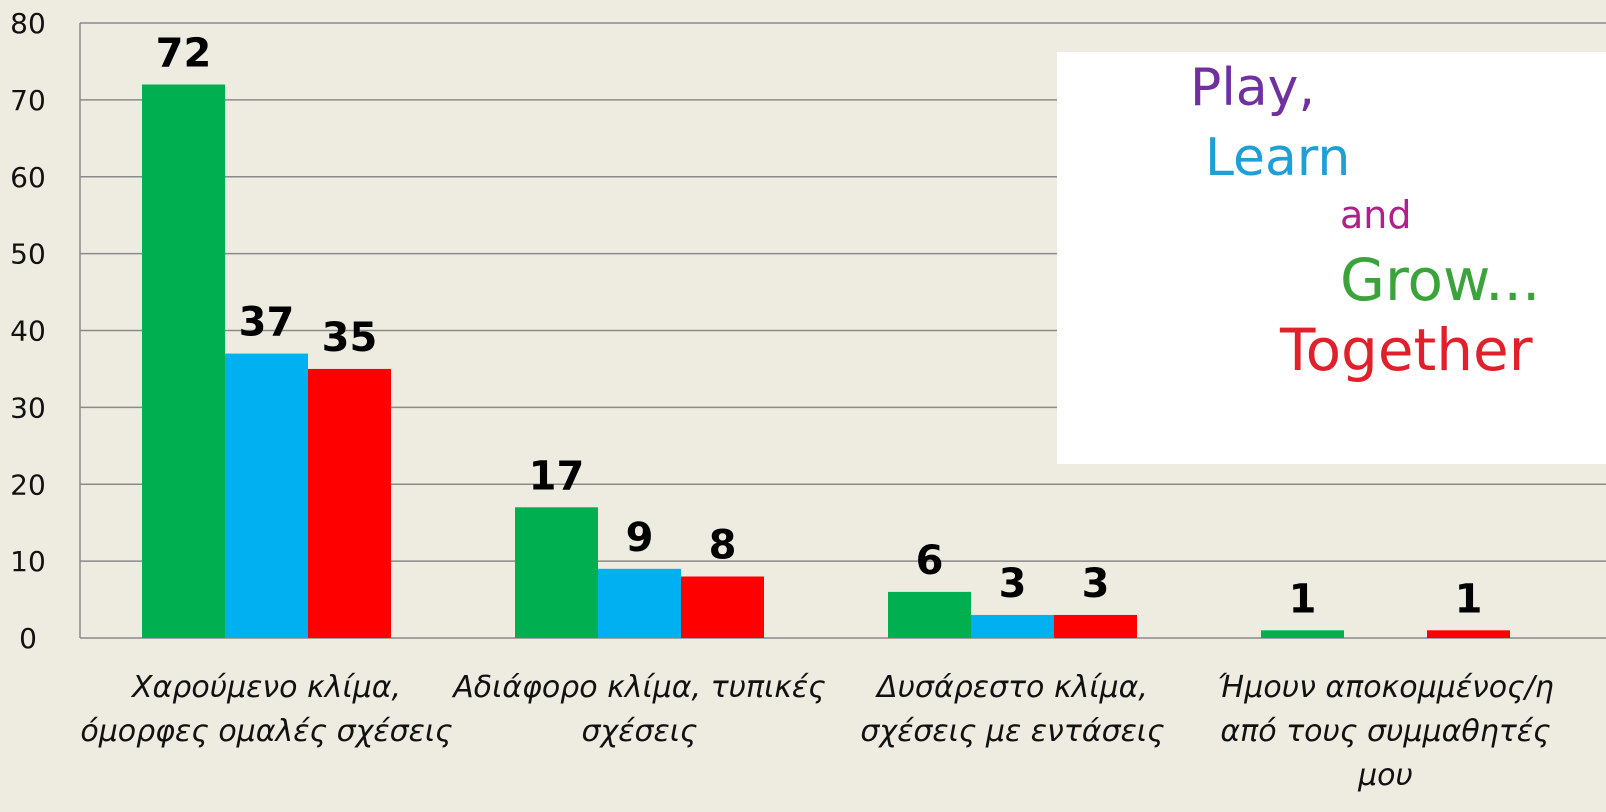  What do you see at coordinates (28, 254) in the screenshot?
I see `y-tick-label: 50` at bounding box center [28, 254].